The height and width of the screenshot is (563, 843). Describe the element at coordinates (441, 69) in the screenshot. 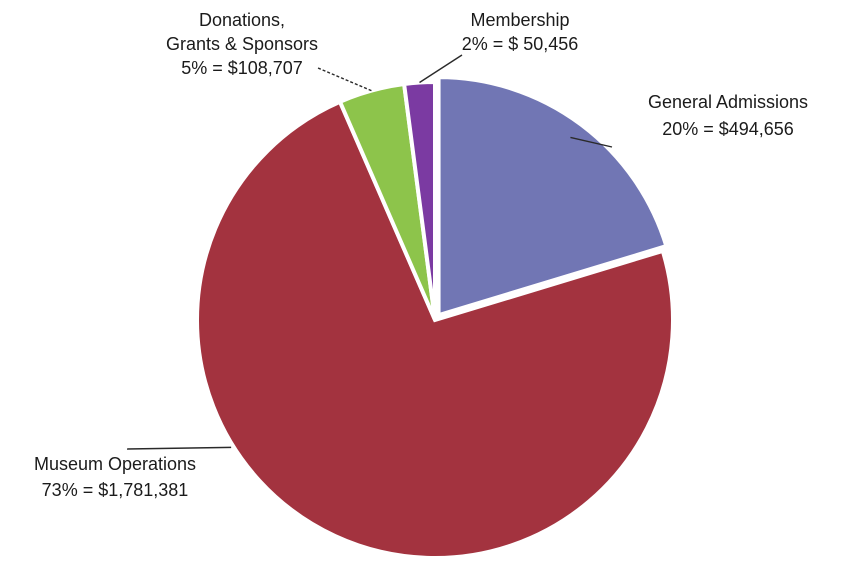

I see `leader-line-membership` at that location.